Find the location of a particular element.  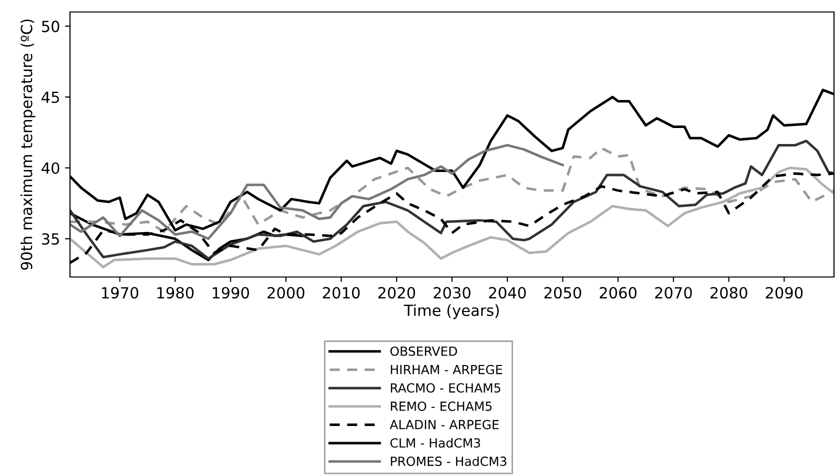

x-tick-label: 2040 is located at coordinates (507, 292).